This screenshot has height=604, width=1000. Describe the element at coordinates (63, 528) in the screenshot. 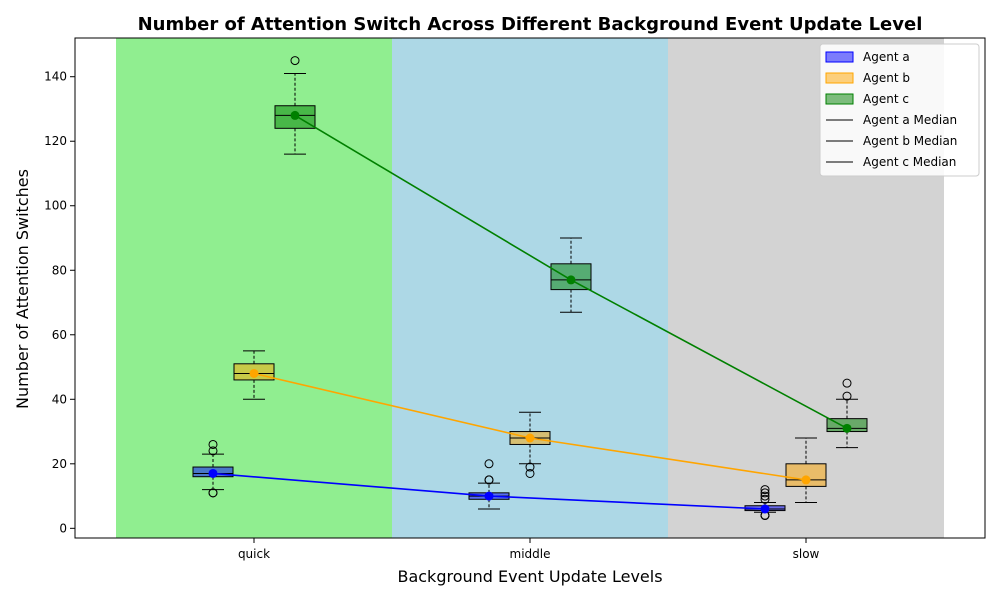

I see `y-tick-label: 0` at that location.